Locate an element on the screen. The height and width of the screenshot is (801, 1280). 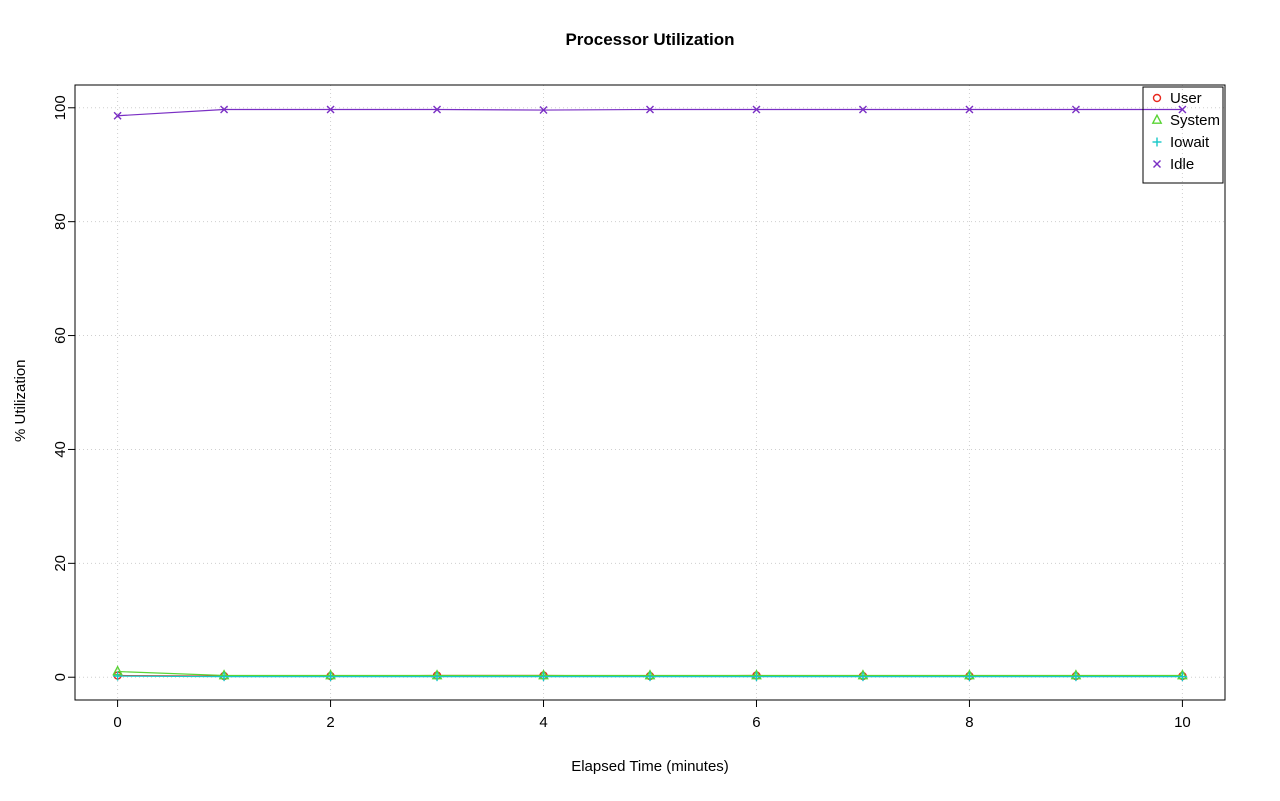
y-tick-label: 60 is located at coordinates (60, 335).